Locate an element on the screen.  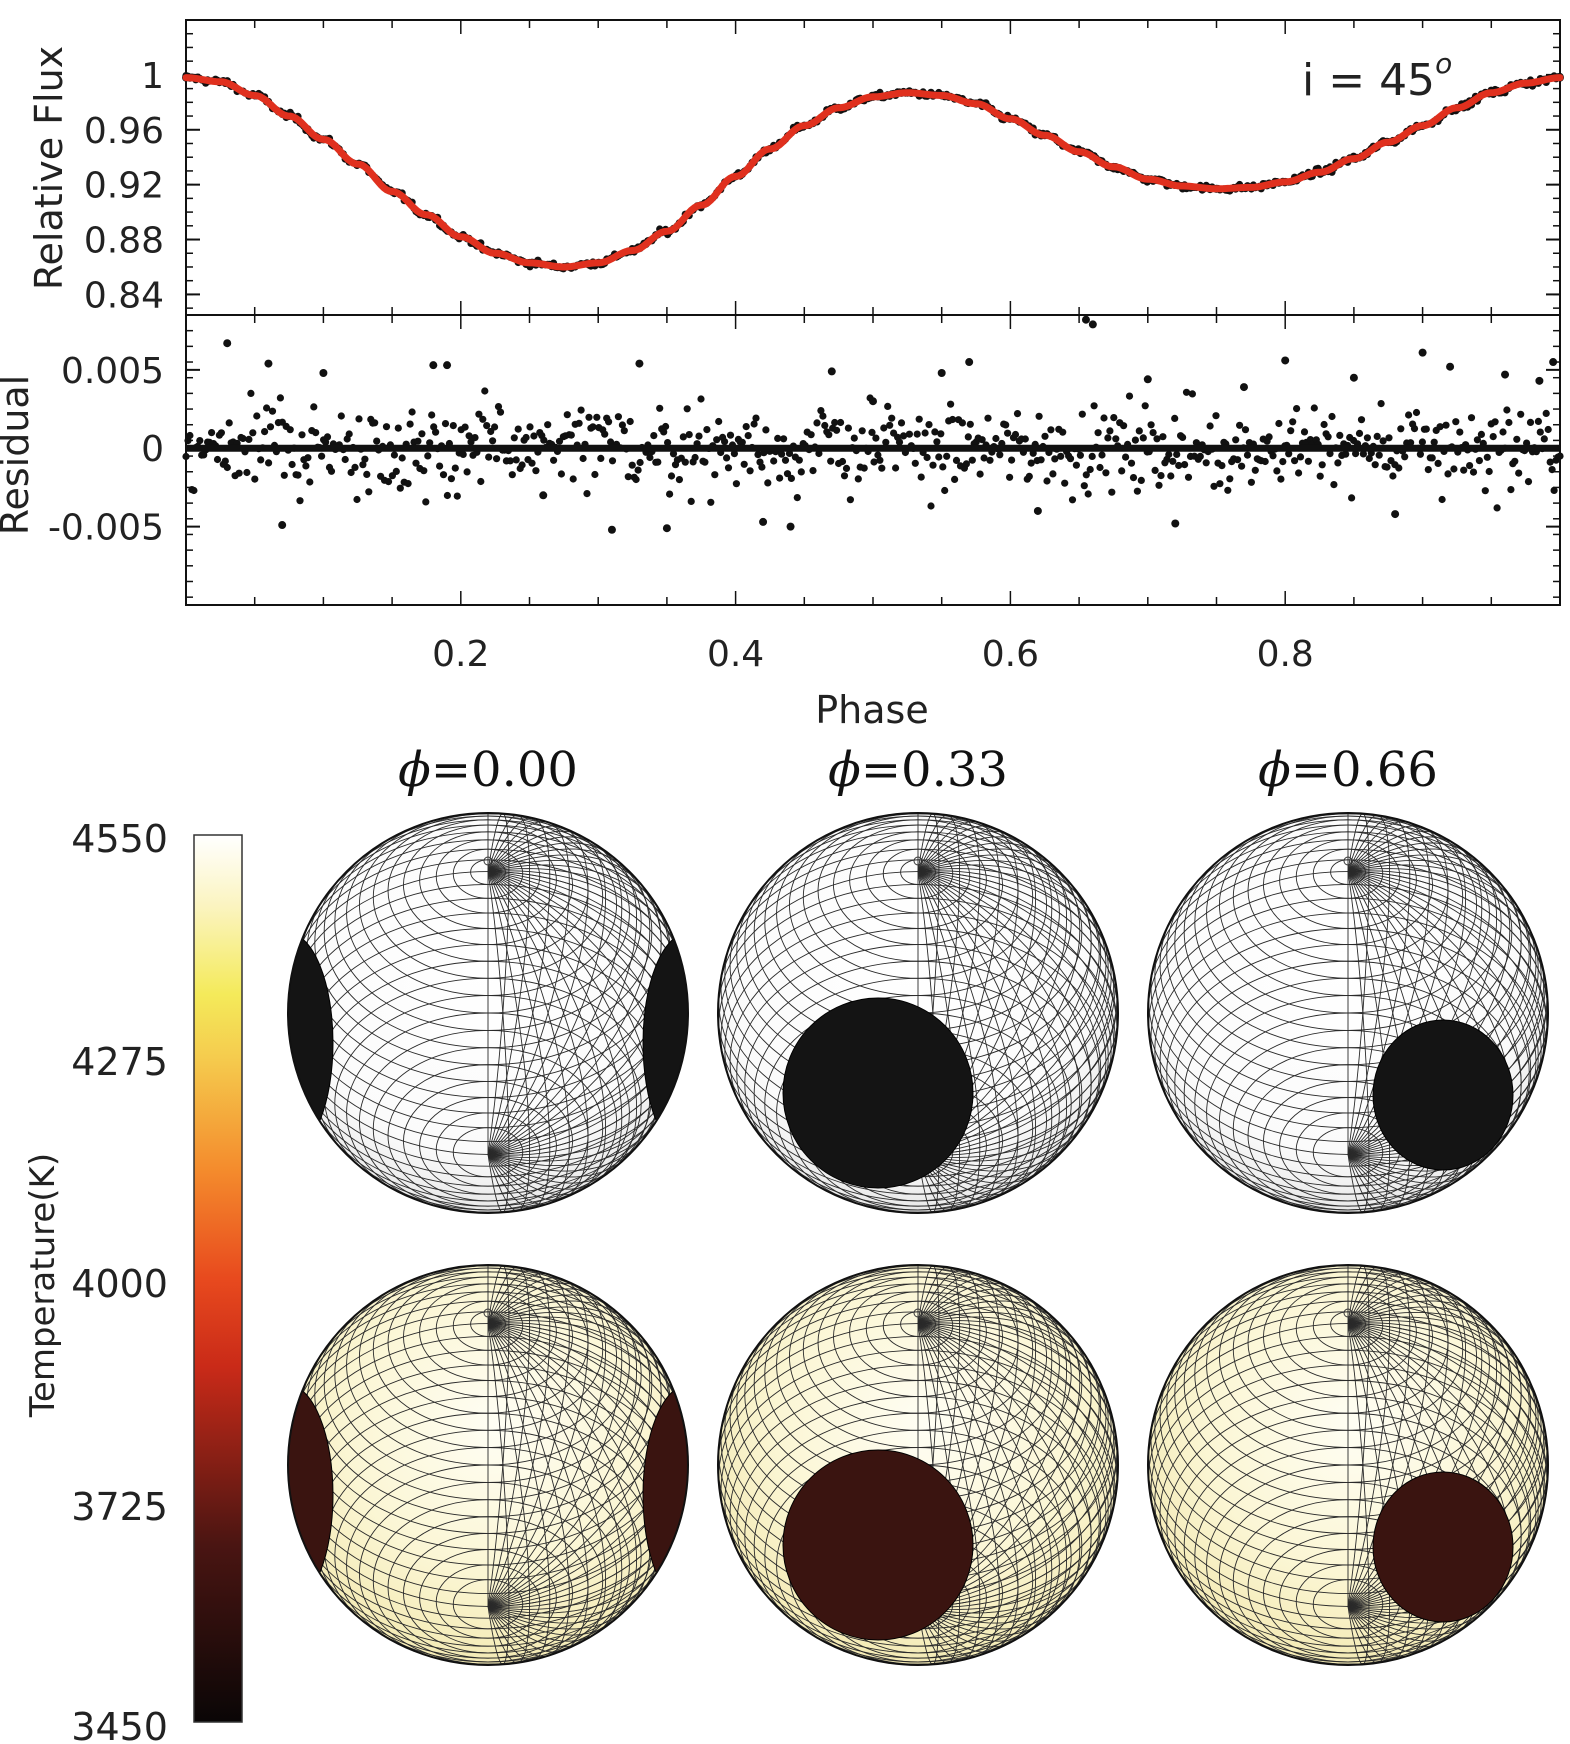
phase-xtick-label: 0.8 is located at coordinates (1285, 654).